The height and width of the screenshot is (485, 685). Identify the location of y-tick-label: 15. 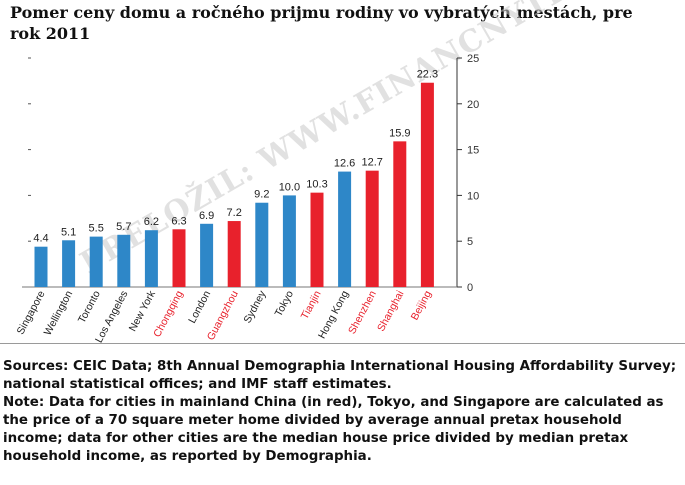
(473, 151).